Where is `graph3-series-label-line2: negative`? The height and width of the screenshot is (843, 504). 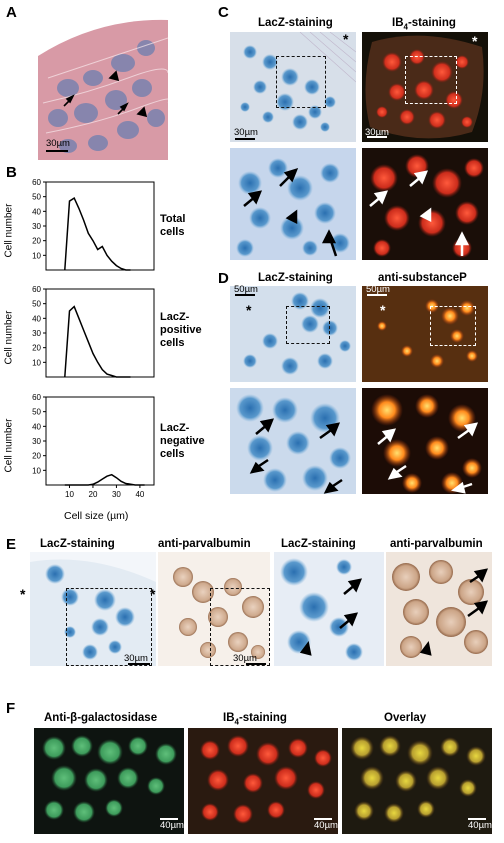 graph3-series-label-line2: negative is located at coordinates (182, 441).